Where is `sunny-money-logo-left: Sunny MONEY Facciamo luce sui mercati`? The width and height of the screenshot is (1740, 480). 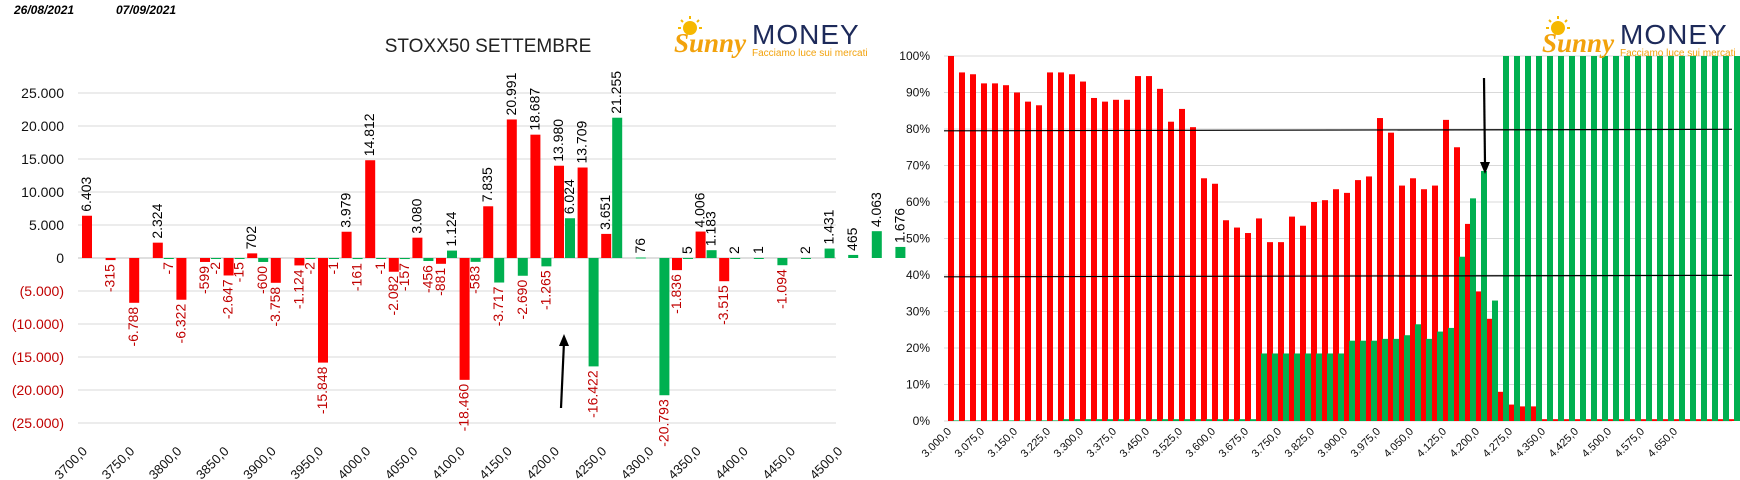 sunny-money-logo-left: Sunny MONEY Facciamo luce sui mercati is located at coordinates (771, 37).